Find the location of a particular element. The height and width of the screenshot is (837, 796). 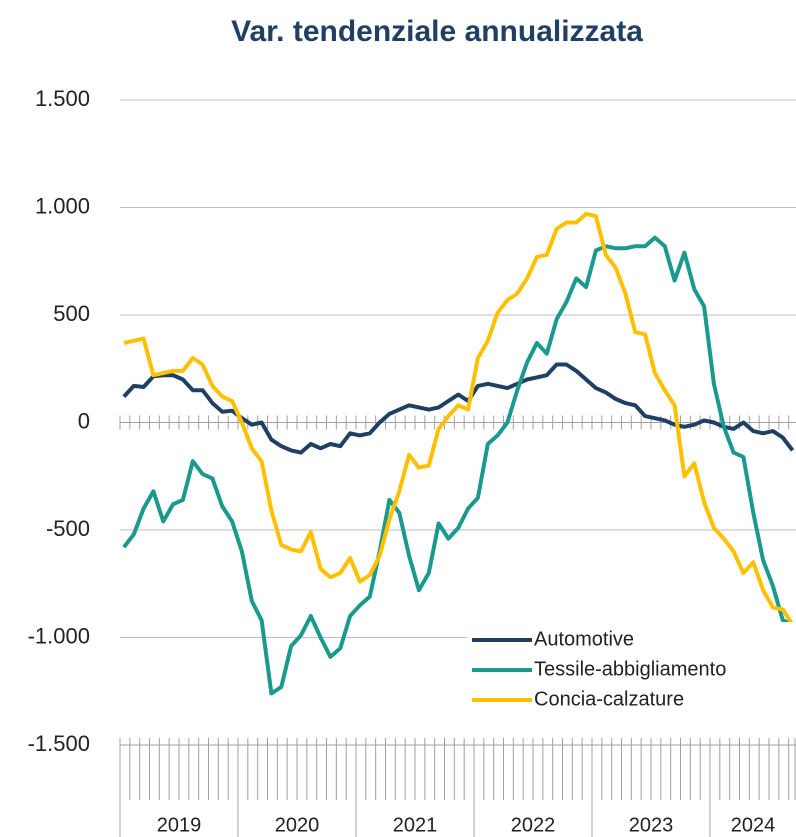

y-tick-label: -1.500 is located at coordinates (59, 743).